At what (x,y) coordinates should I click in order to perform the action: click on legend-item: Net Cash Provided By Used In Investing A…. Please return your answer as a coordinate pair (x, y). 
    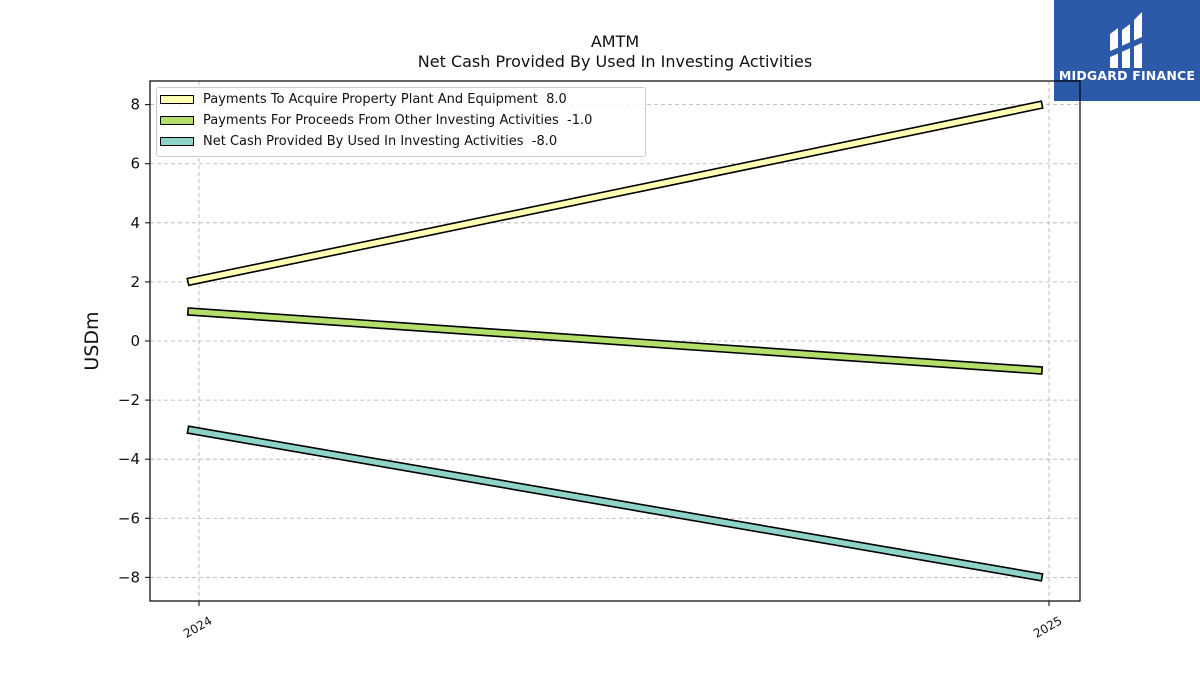
    Looking at the image, I should click on (401, 142).